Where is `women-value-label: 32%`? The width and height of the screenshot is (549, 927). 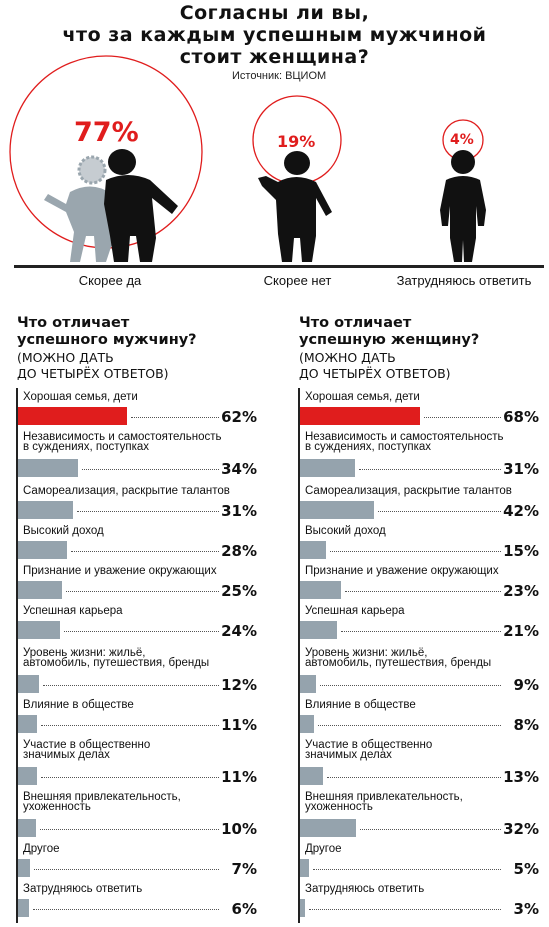
women-value-label: 32% is located at coordinates (521, 829).